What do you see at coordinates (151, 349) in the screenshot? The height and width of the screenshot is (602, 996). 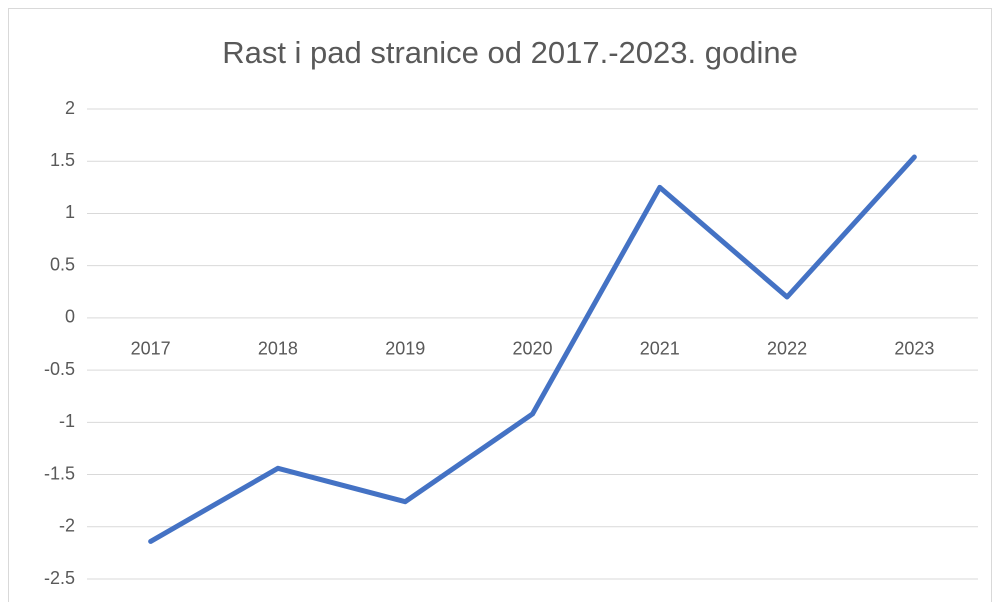 I see `x-tick-label: 2017` at bounding box center [151, 349].